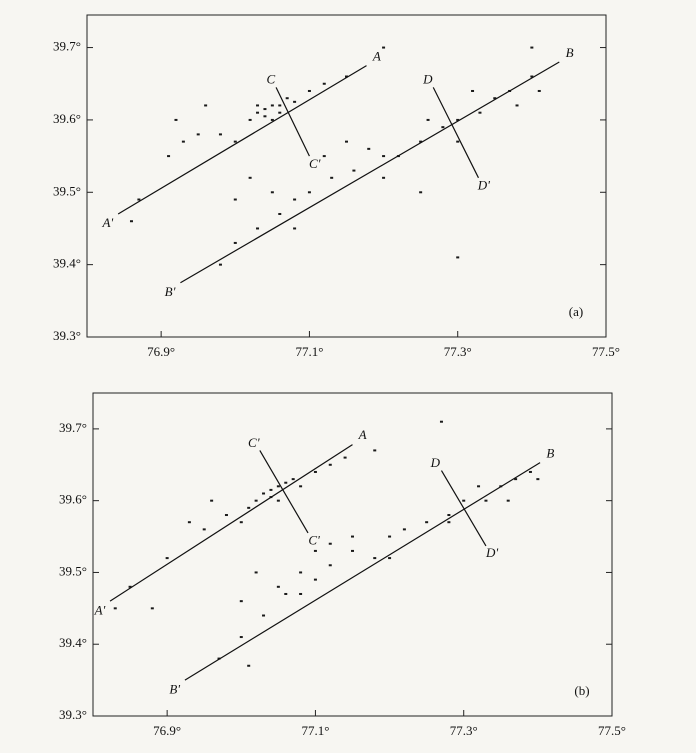  I want to click on profile-start-label: B', so click(174, 688).